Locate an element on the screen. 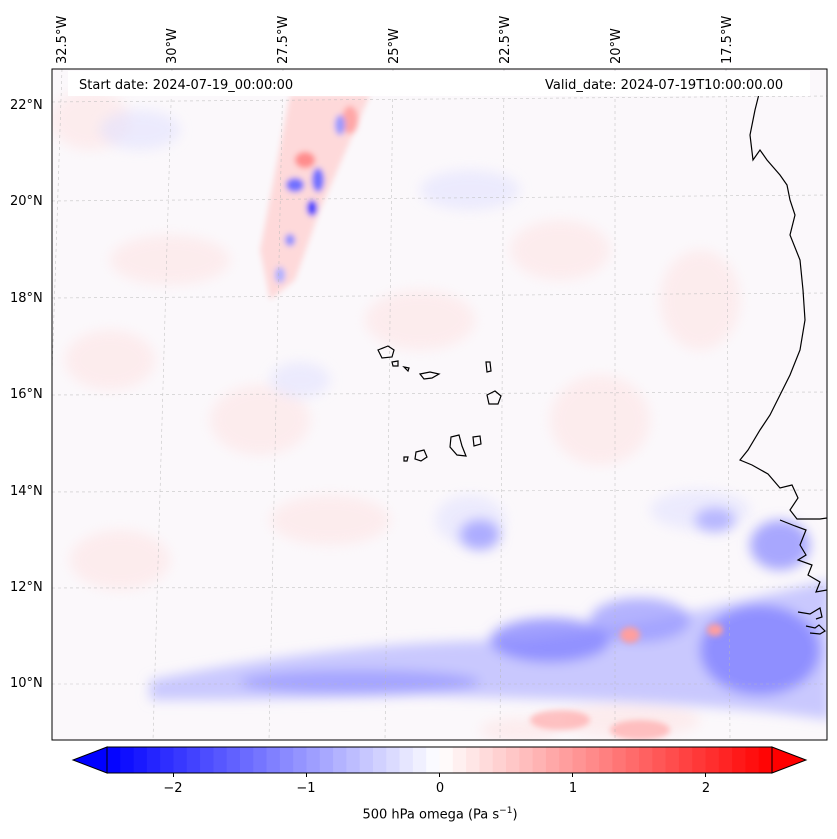 This screenshot has height=839, width=837. island-fogo is located at coordinates (421, 455).